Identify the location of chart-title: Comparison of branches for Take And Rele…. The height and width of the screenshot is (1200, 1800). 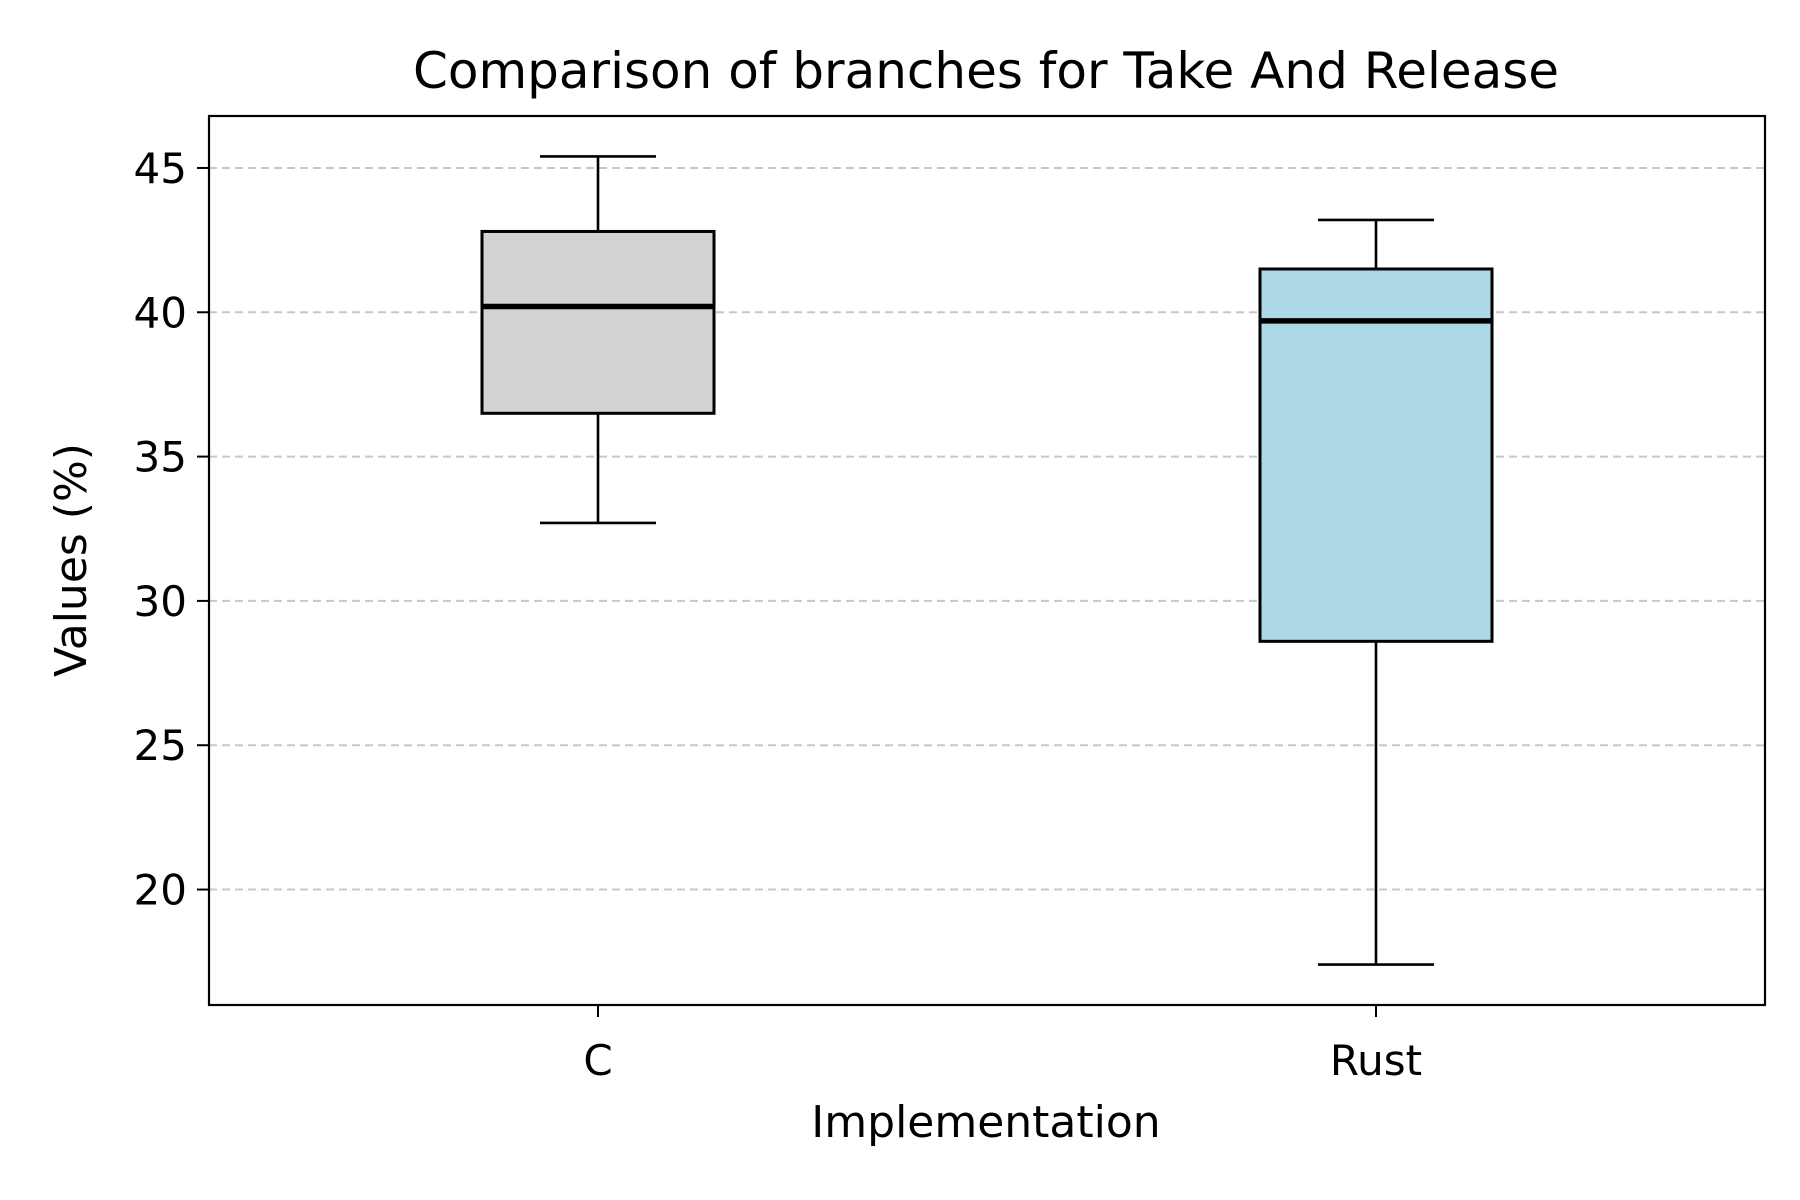
(986, 71).